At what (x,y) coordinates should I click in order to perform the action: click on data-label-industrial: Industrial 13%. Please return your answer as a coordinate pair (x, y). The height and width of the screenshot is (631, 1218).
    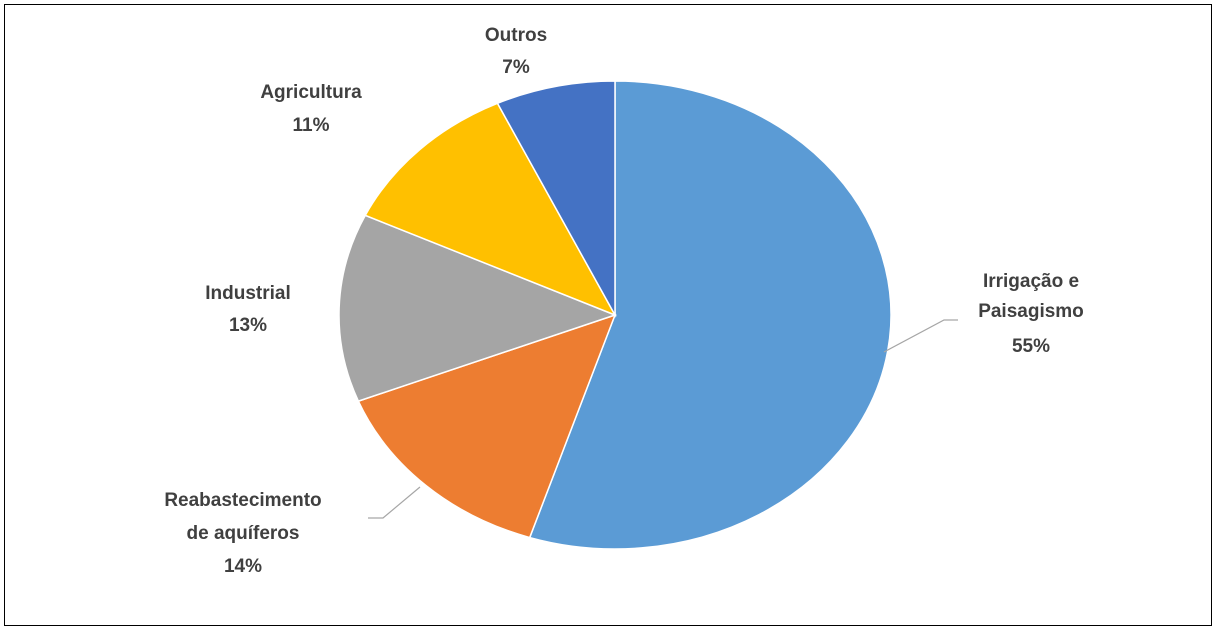
    Looking at the image, I should click on (248, 309).